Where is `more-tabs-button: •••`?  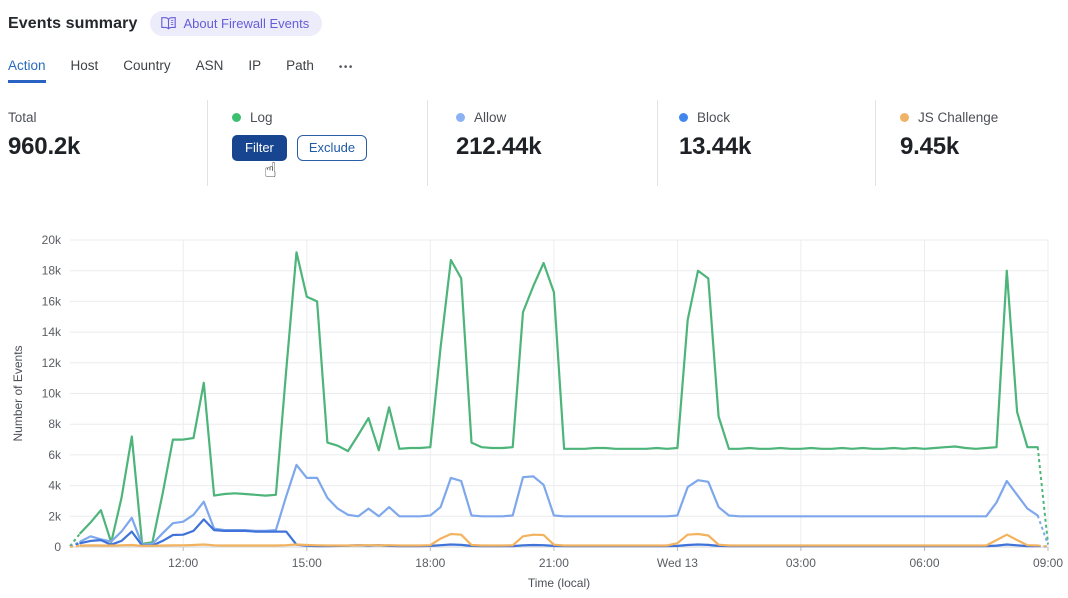 more-tabs-button: ••• is located at coordinates (346, 67).